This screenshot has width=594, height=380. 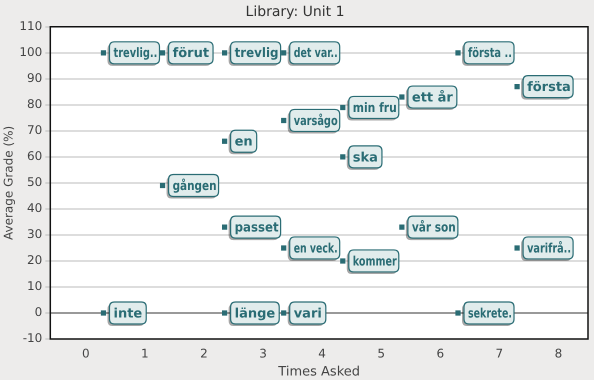 What do you see at coordinates (308, 314) in the screenshot?
I see `data-label: vari` at bounding box center [308, 314].